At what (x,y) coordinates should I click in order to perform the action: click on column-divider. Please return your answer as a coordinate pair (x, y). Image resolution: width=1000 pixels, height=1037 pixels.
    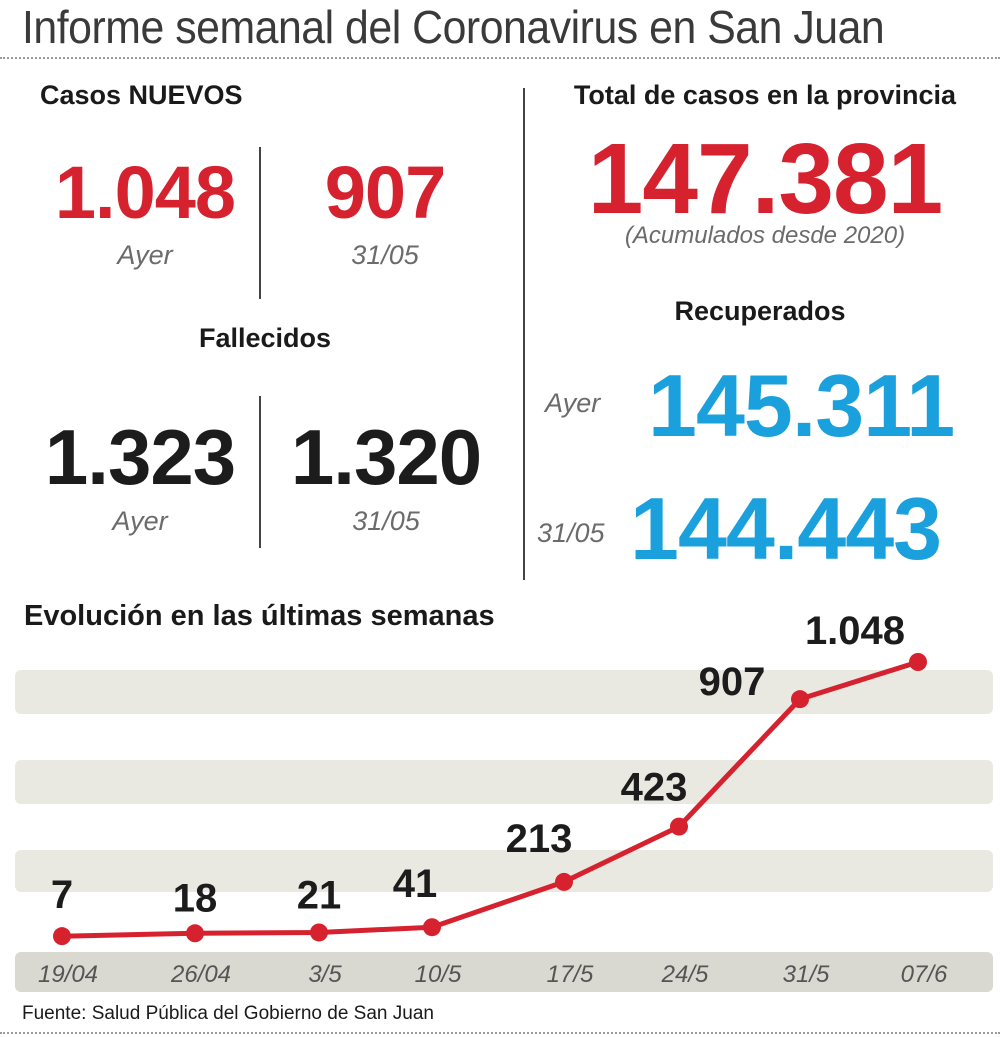
    Looking at the image, I should click on (524, 334).